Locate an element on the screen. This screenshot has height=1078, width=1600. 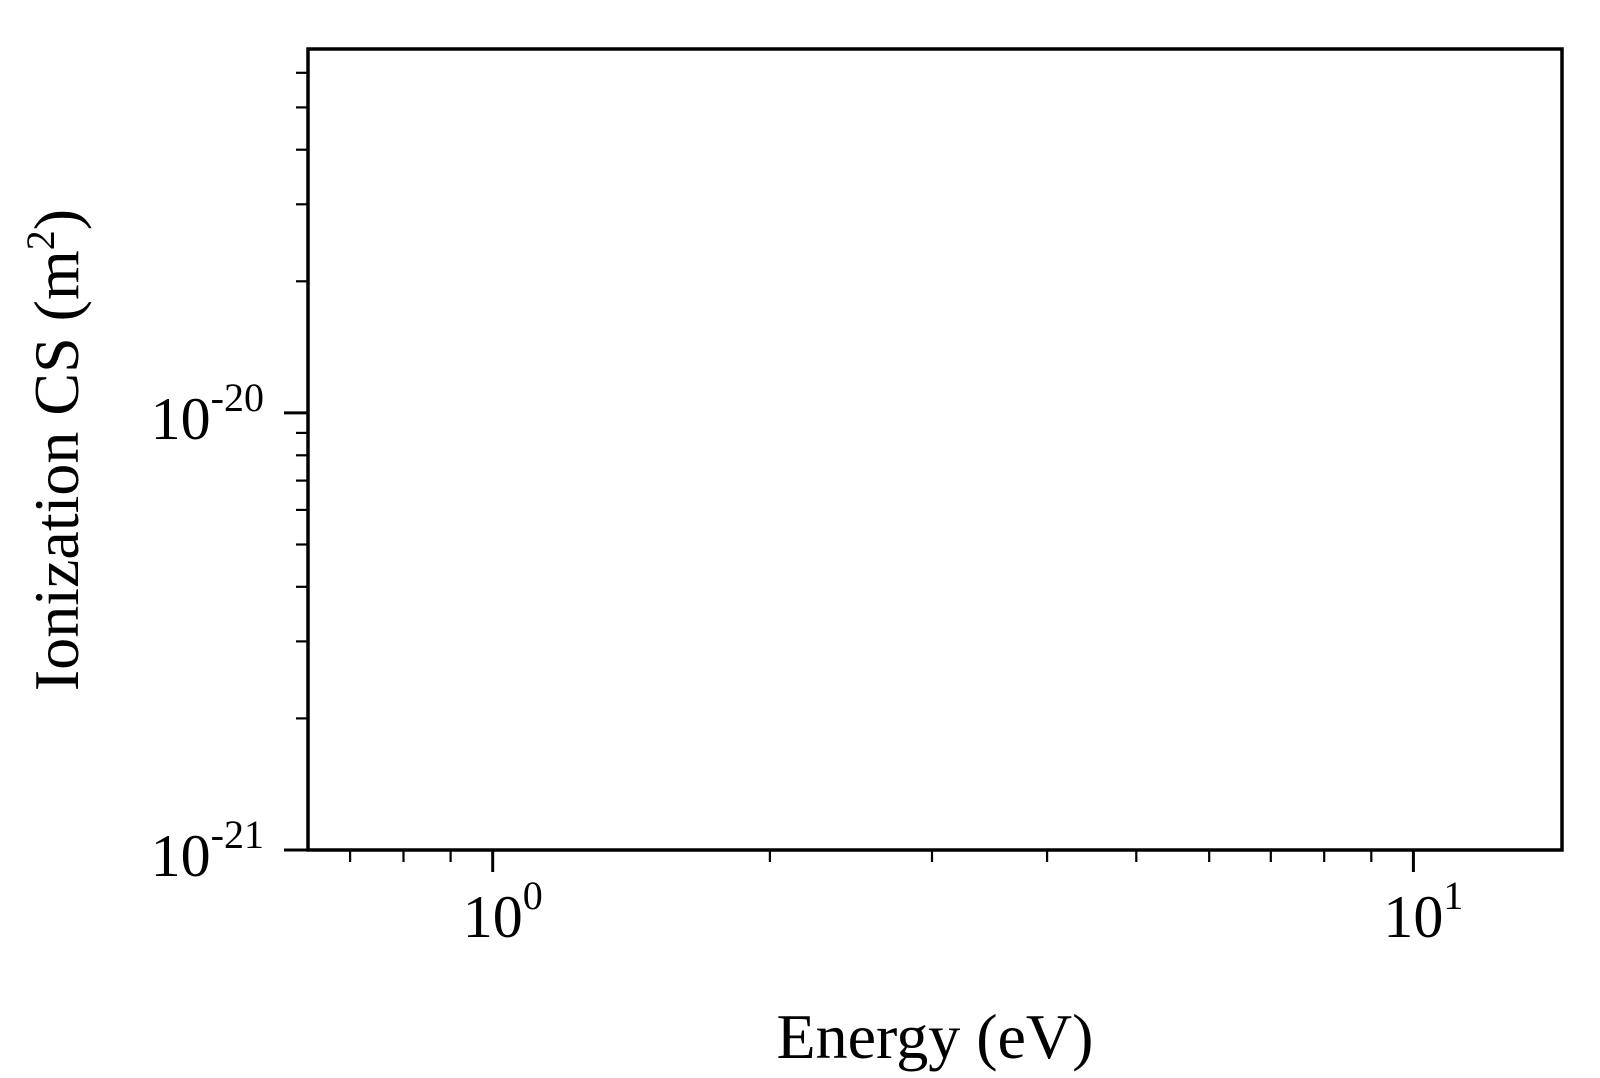
x-tick-label: 10⁰ is located at coordinates (503, 911).